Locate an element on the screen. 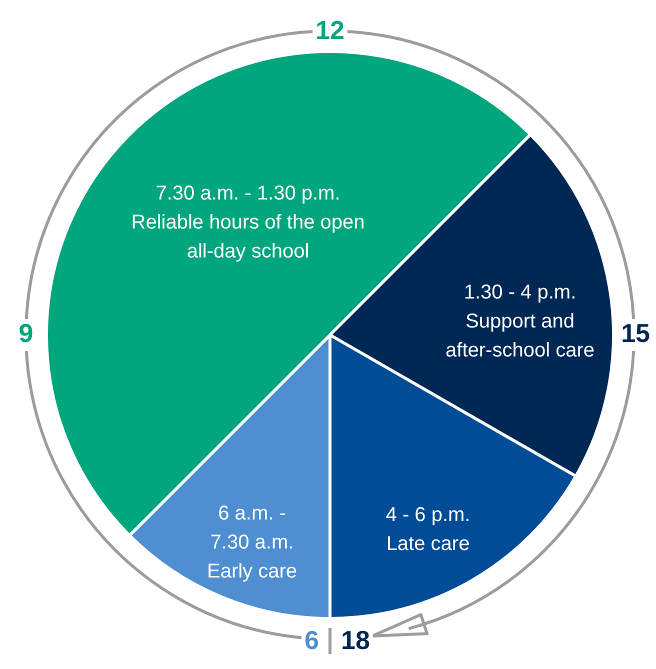  slice-label: 1.30 - 4 p.m. Support and after-school care is located at coordinates (520, 322).